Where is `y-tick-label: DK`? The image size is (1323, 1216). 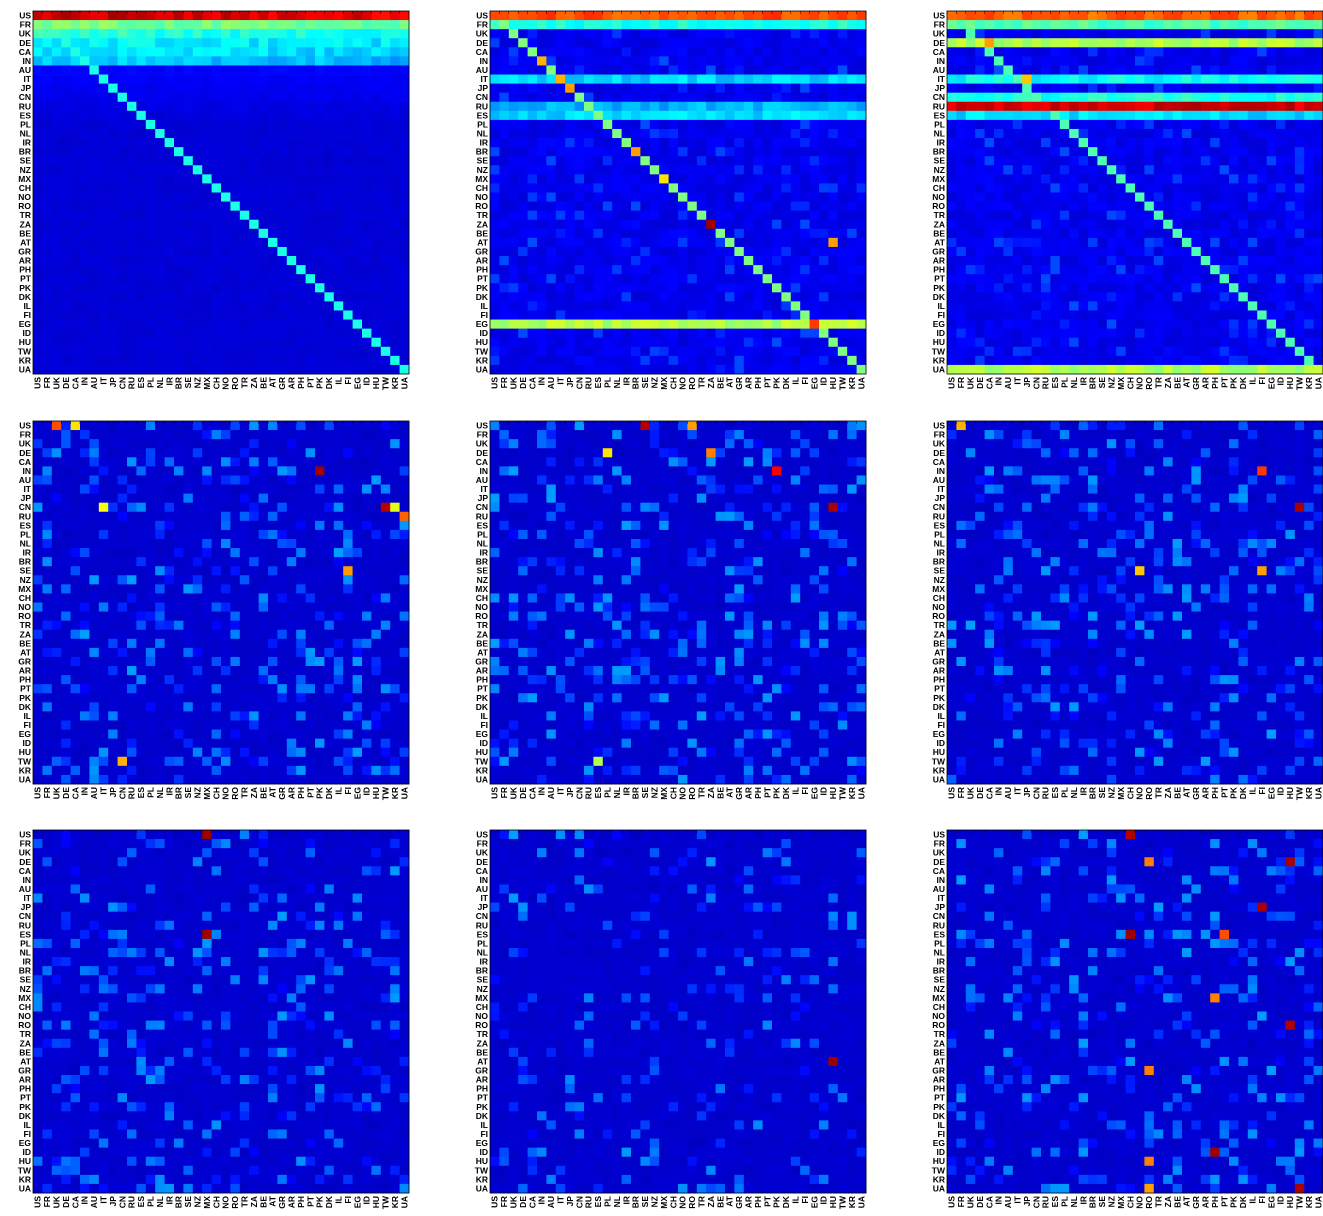 y-tick-label: DK is located at coordinates (482, 297).